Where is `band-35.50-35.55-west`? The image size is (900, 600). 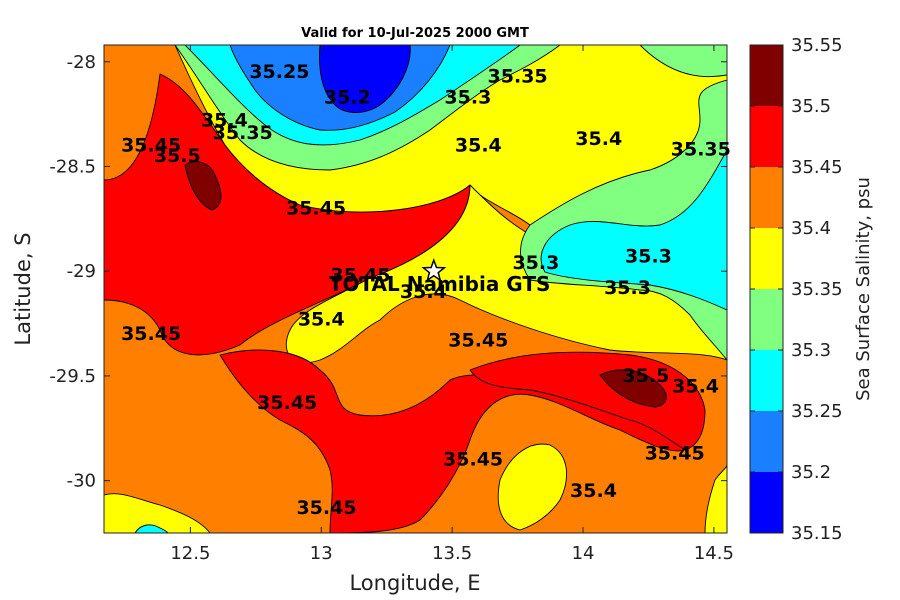
band-35.50-35.55-west is located at coordinates (203, 186).